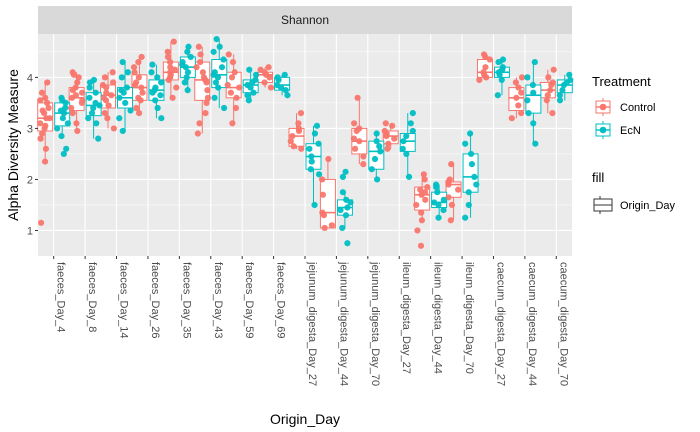  What do you see at coordinates (648, 206) in the screenshot?
I see `legend-fill-label: Origin_Day` at bounding box center [648, 206].